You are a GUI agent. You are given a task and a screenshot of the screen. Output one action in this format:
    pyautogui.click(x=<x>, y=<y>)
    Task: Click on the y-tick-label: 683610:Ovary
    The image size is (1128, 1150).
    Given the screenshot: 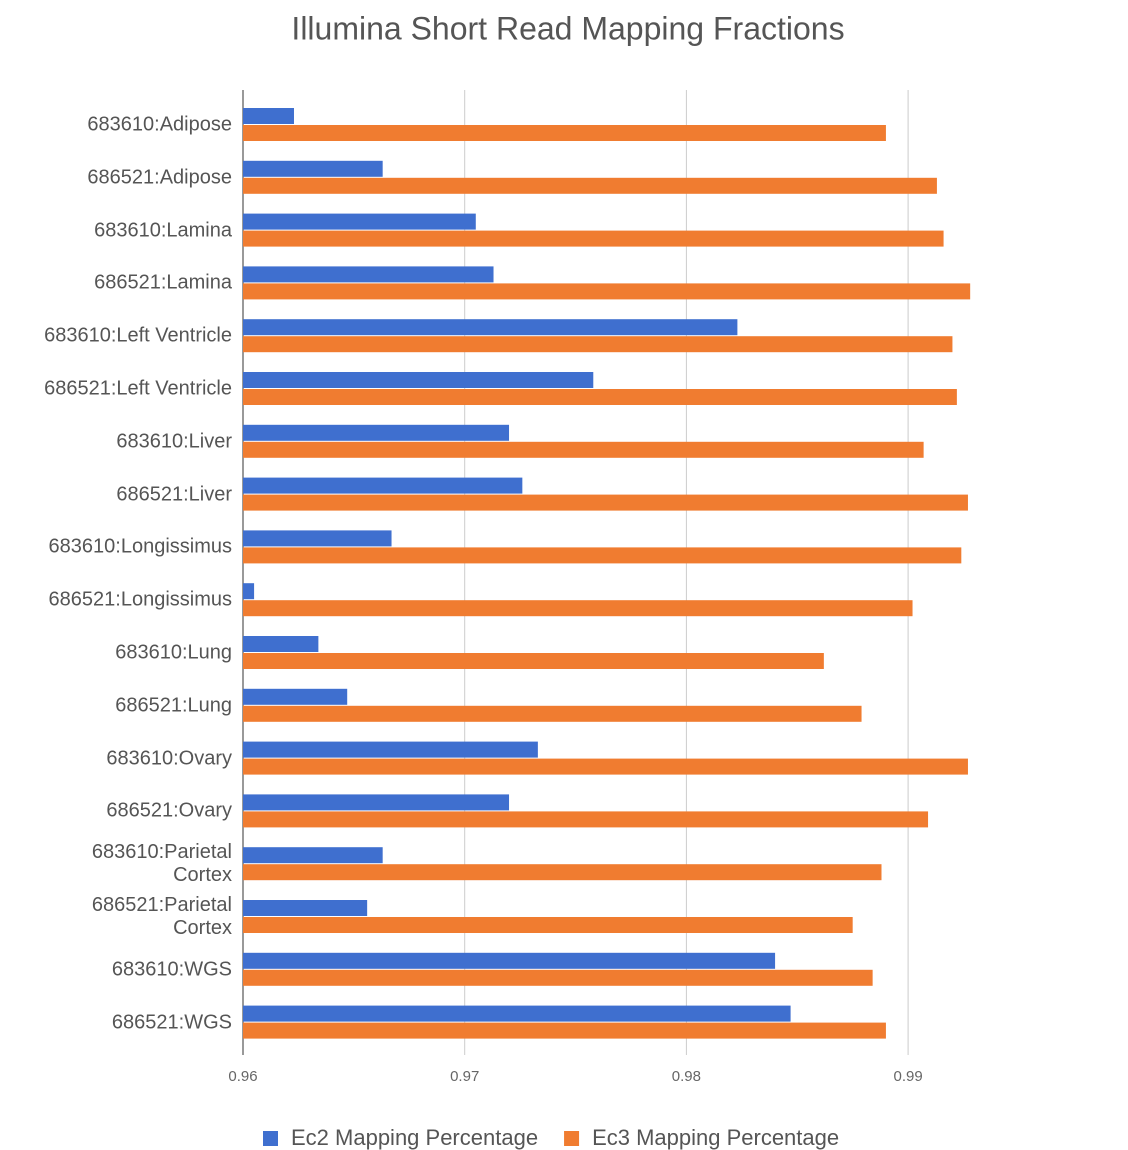 What is the action you would take?
    pyautogui.click(x=169, y=758)
    